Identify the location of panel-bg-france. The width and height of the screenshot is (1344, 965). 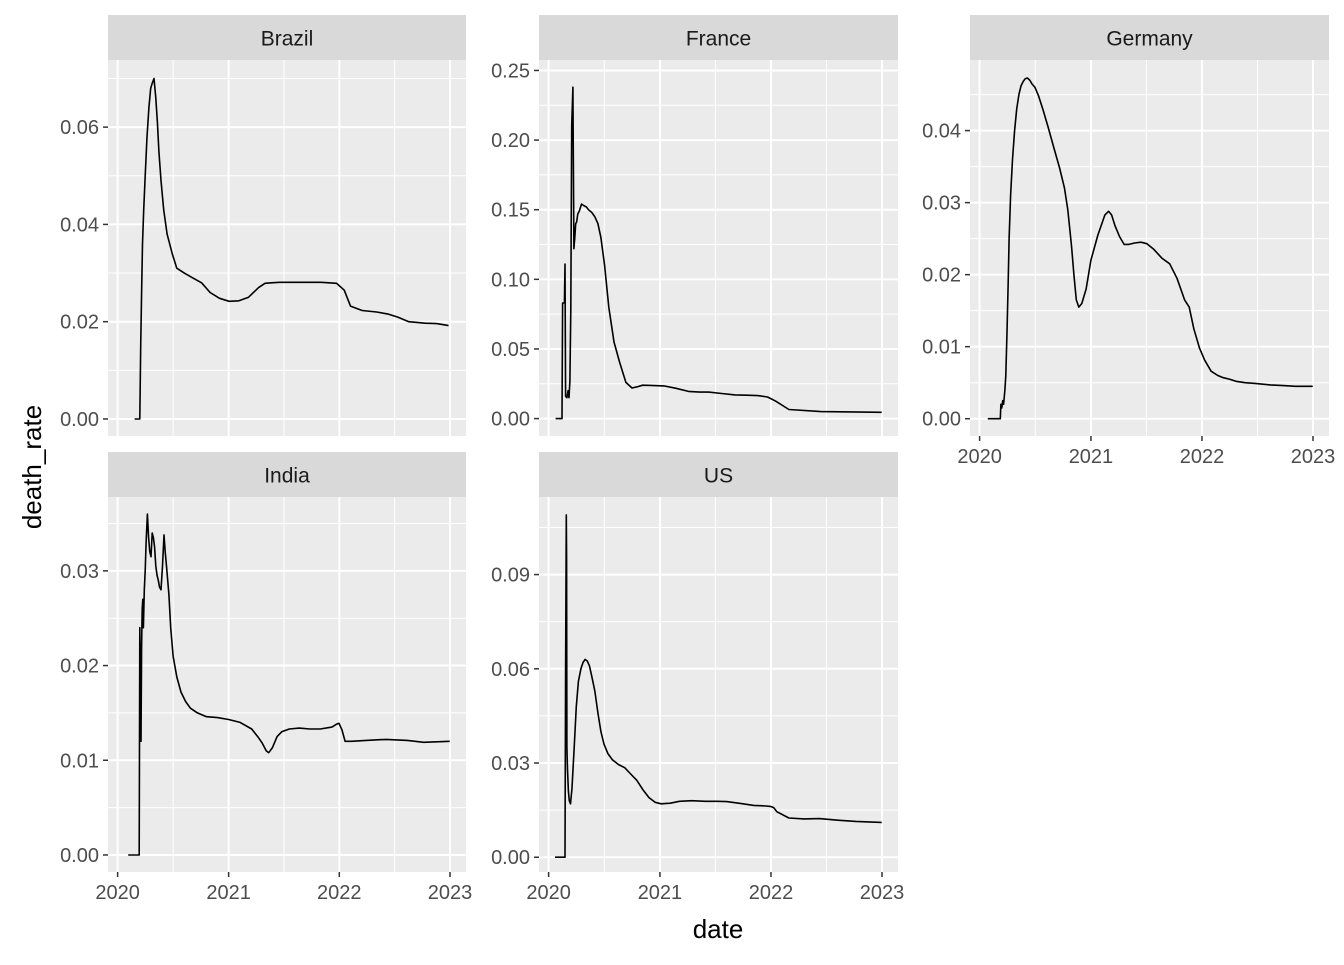
(718, 248).